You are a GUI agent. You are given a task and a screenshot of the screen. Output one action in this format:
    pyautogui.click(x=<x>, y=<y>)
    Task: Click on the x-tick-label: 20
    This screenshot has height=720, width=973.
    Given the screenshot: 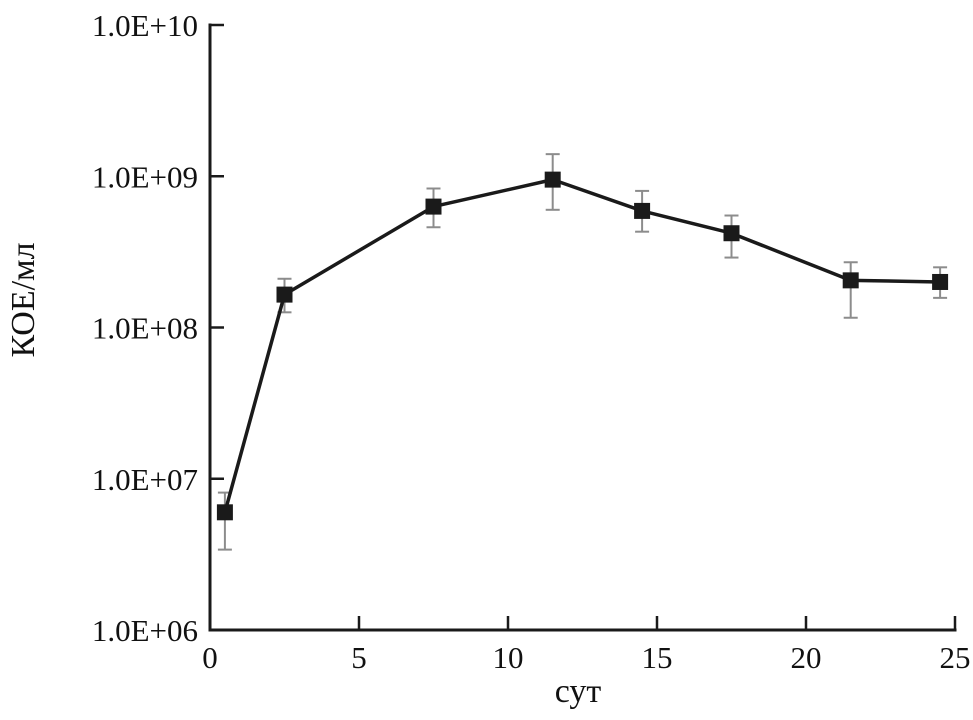 What is the action you would take?
    pyautogui.click(x=806, y=657)
    